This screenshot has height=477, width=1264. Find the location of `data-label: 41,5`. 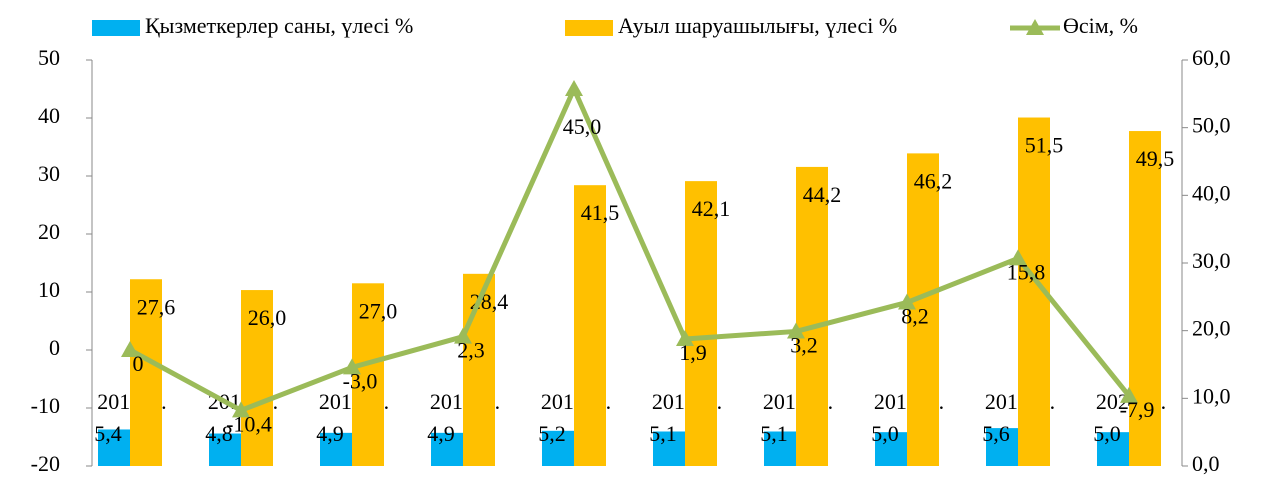

data-label: 41,5 is located at coordinates (600, 212).